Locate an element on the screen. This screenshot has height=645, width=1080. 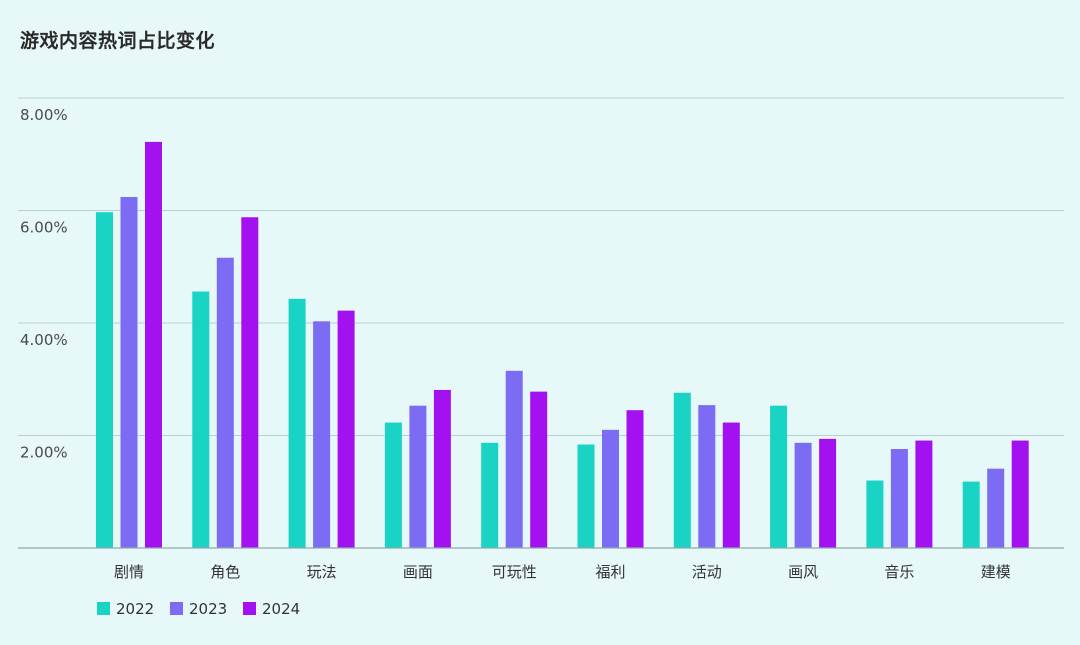
legend-swatch-2024 is located at coordinates (249, 608).